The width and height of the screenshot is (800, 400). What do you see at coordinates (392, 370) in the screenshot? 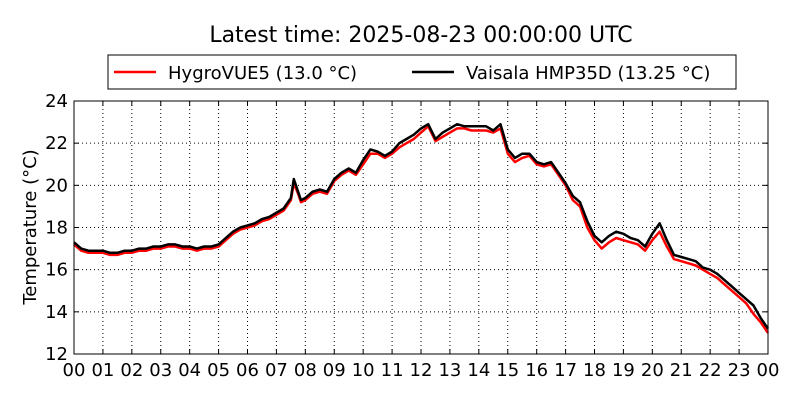
I see `x-tick-label: 11` at bounding box center [392, 370].